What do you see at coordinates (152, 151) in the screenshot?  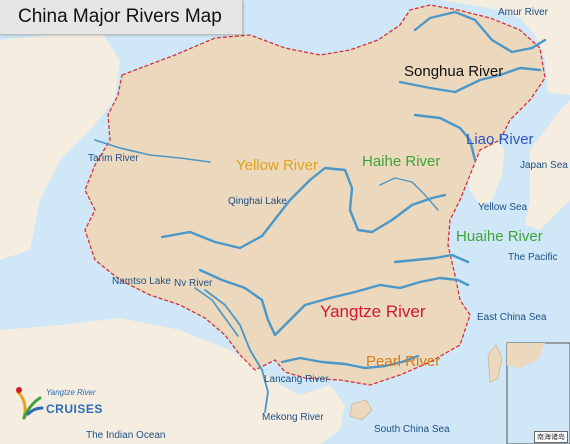 I see `tarim-river-line` at bounding box center [152, 151].